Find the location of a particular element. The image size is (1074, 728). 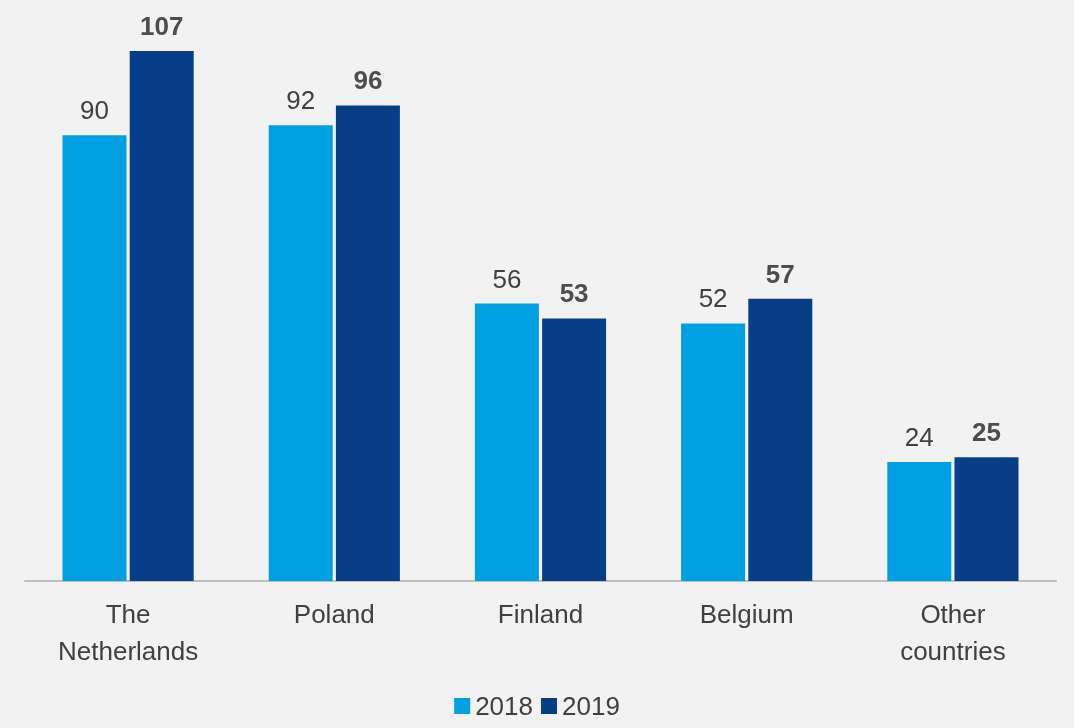

data-label: 57 is located at coordinates (780, 273).